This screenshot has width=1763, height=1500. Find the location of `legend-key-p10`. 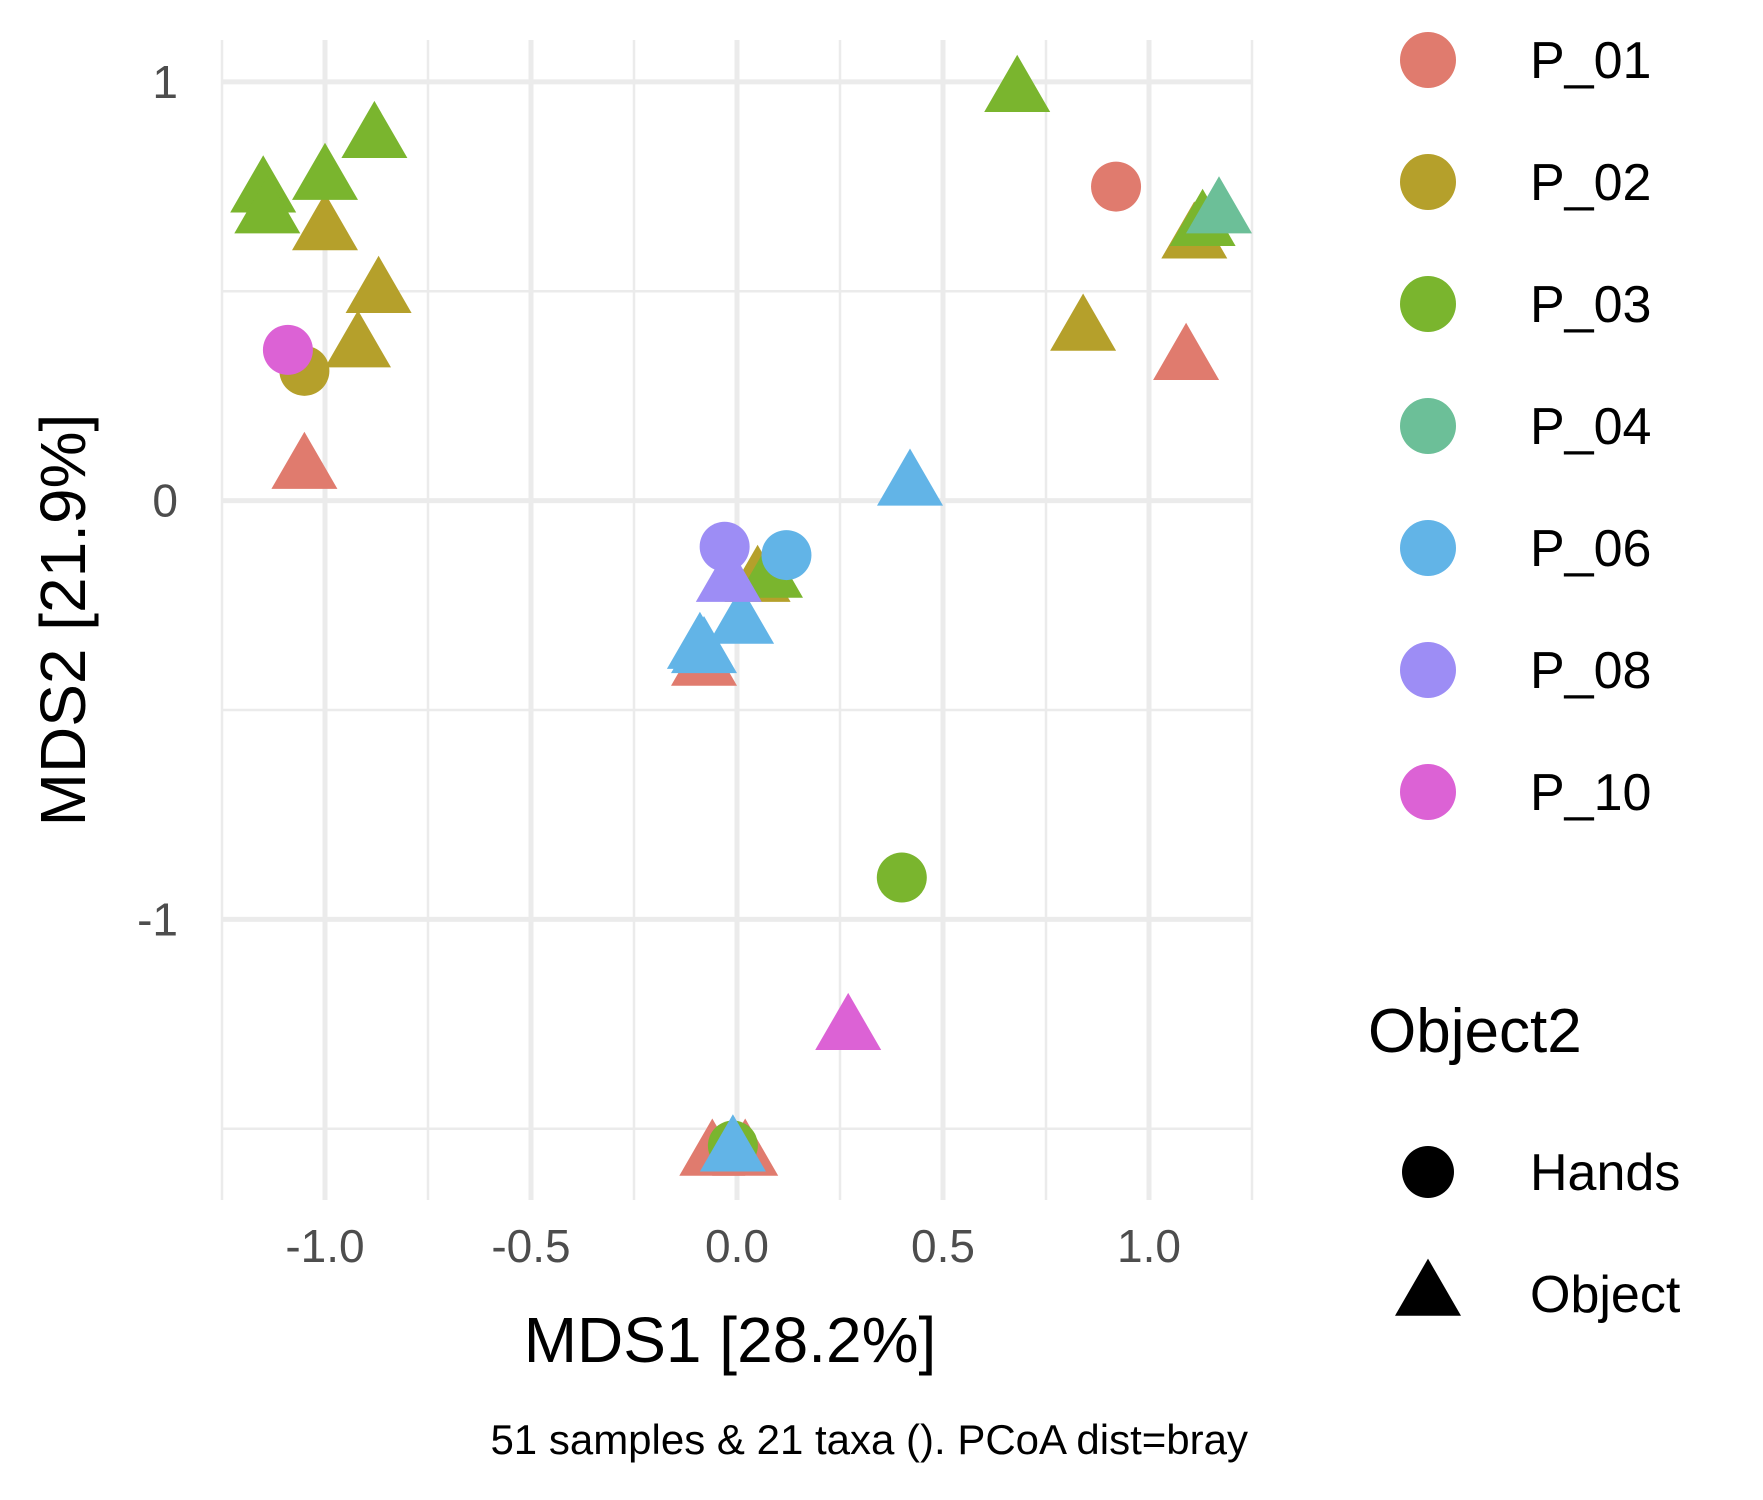

legend-key-p10 is located at coordinates (1428, 792).